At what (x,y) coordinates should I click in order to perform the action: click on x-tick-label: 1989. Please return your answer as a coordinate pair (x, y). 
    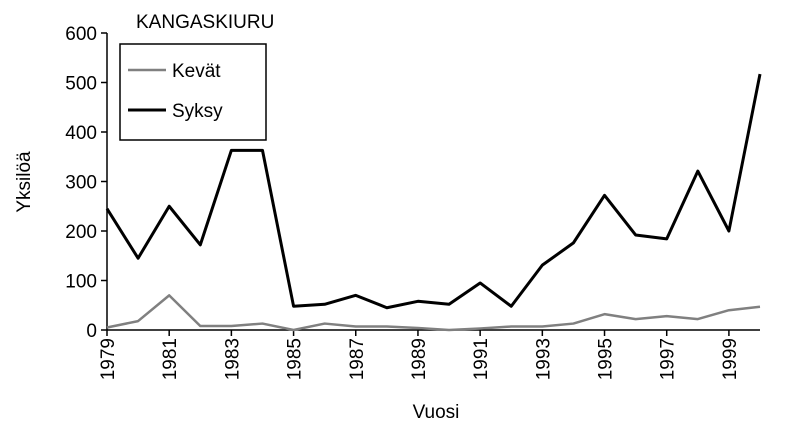
    Looking at the image, I should click on (419, 359).